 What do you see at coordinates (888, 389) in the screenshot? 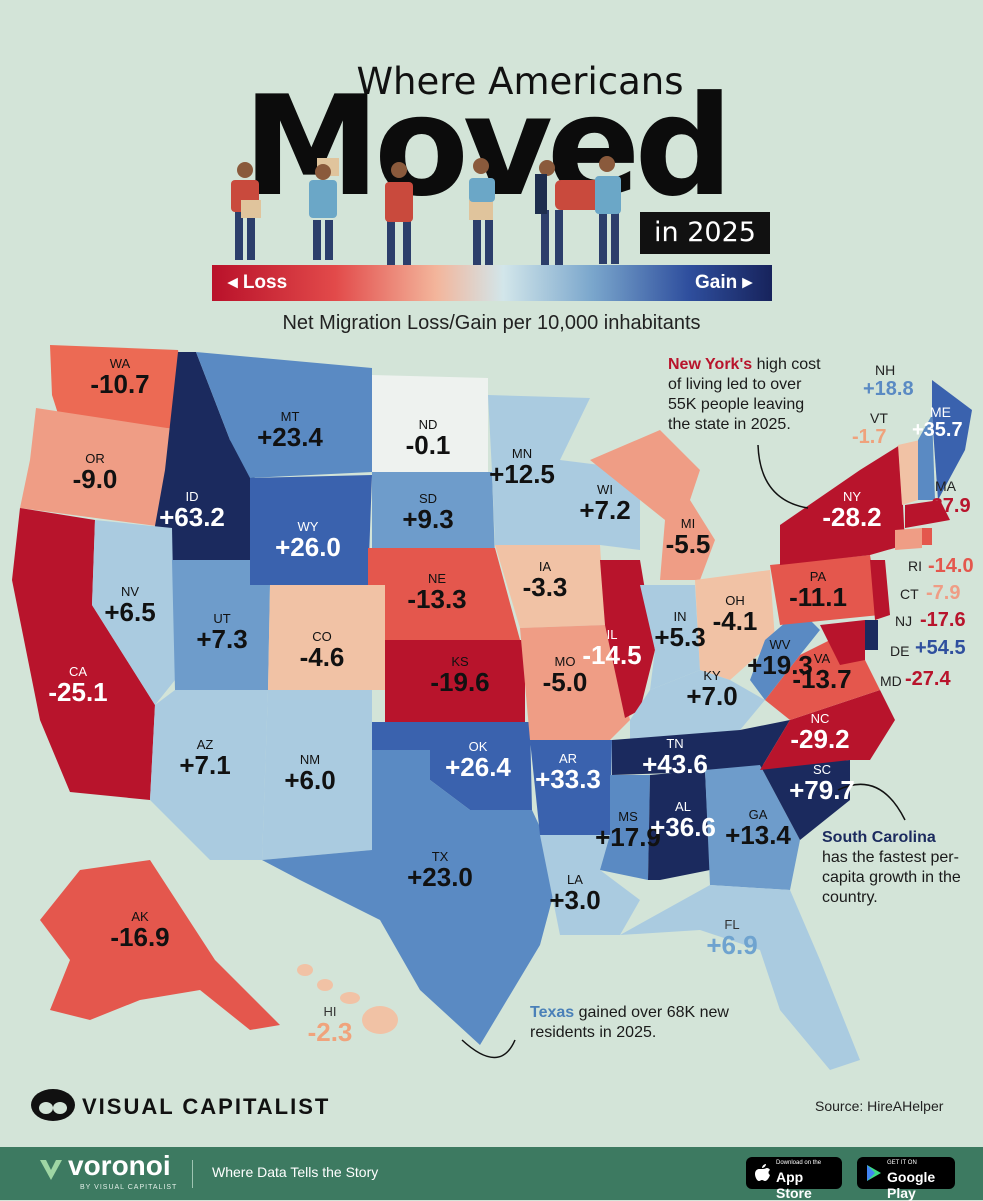
I see `state-value-nh: +18.8` at bounding box center [888, 389].